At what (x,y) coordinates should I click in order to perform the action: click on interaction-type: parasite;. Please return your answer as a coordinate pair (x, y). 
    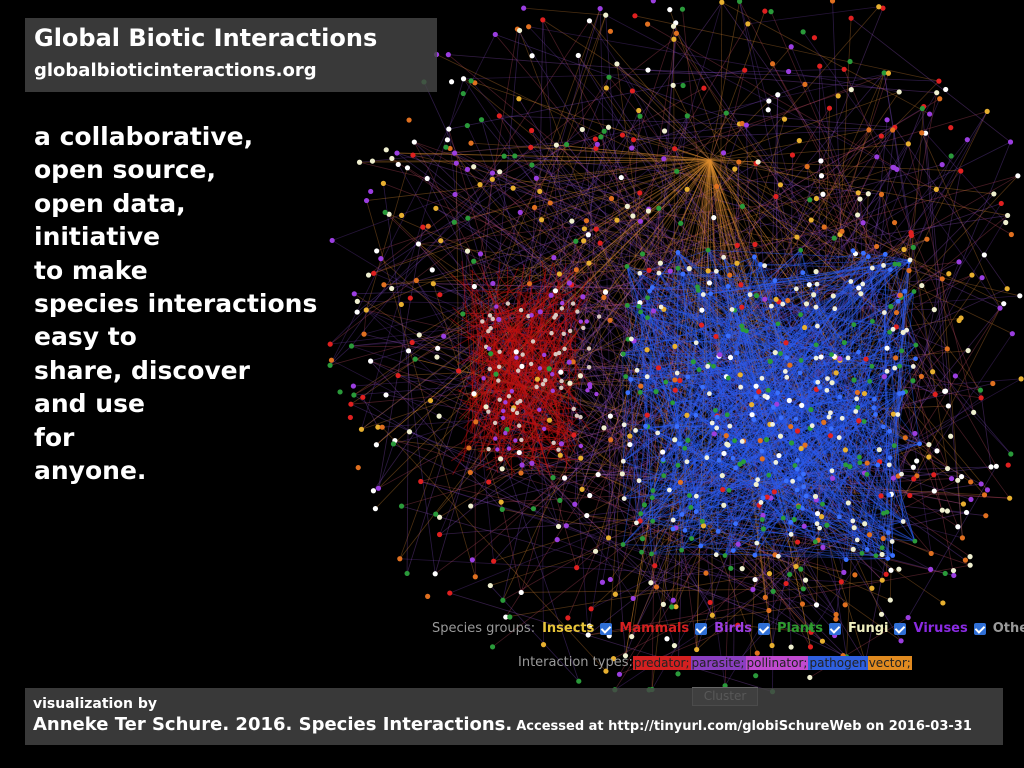
    Looking at the image, I should click on (718, 662).